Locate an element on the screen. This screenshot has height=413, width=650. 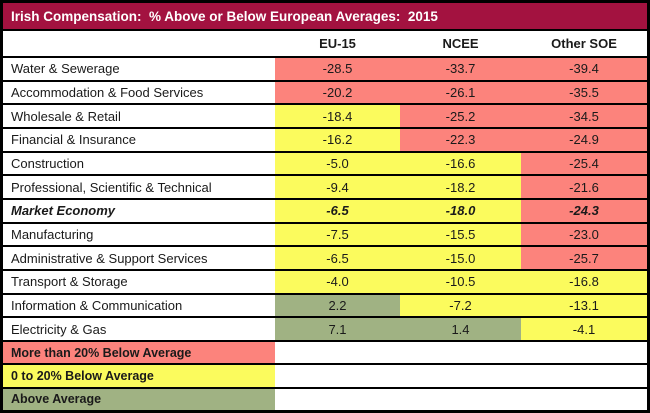
value-cell: -26.1 is located at coordinates (460, 92).